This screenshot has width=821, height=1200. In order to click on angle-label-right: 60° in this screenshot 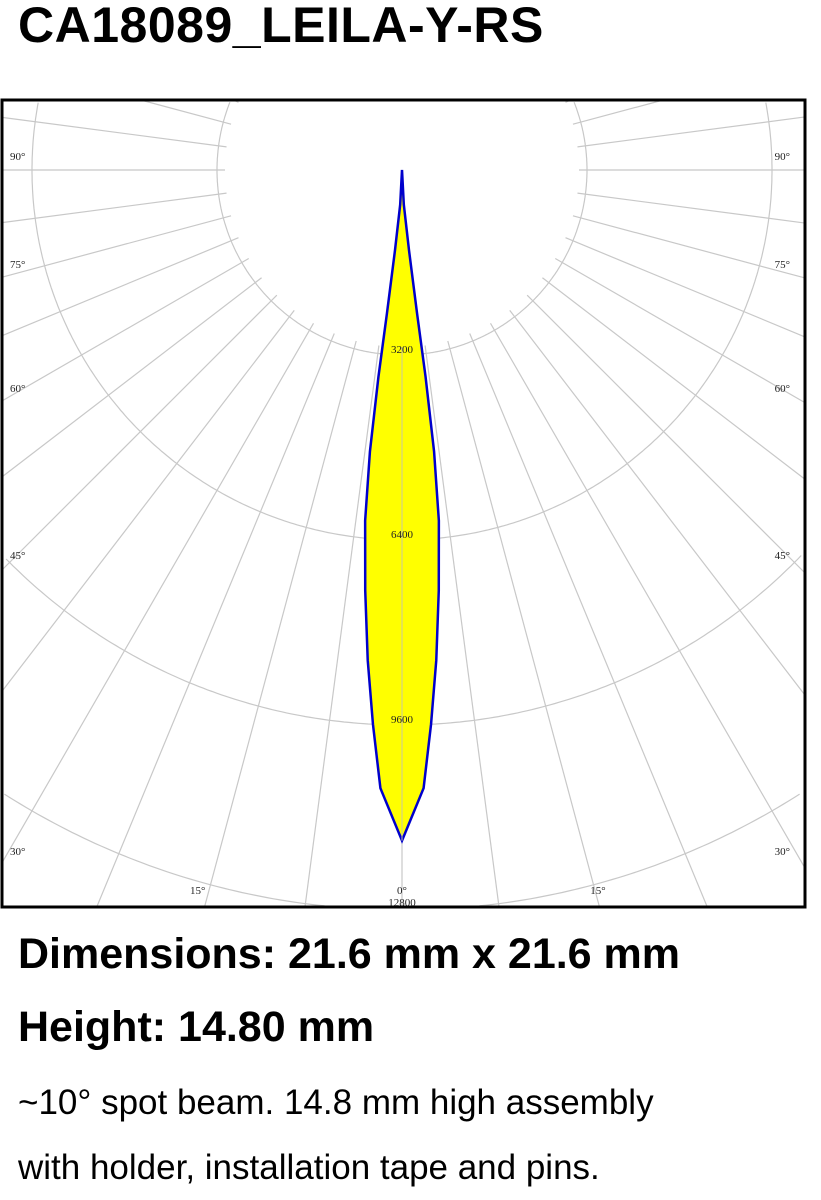, I will do `click(782, 389)`.